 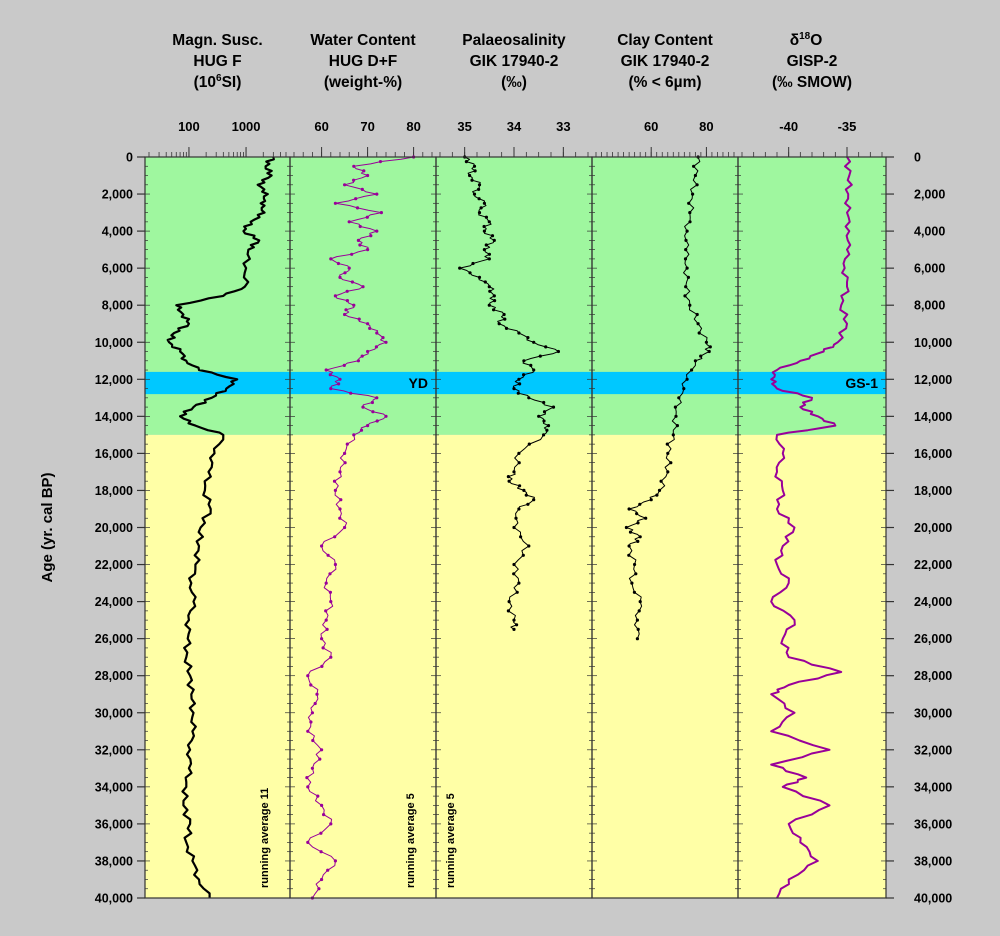 What do you see at coordinates (514, 82) in the screenshot?
I see `panel-title: (‰)` at bounding box center [514, 82].